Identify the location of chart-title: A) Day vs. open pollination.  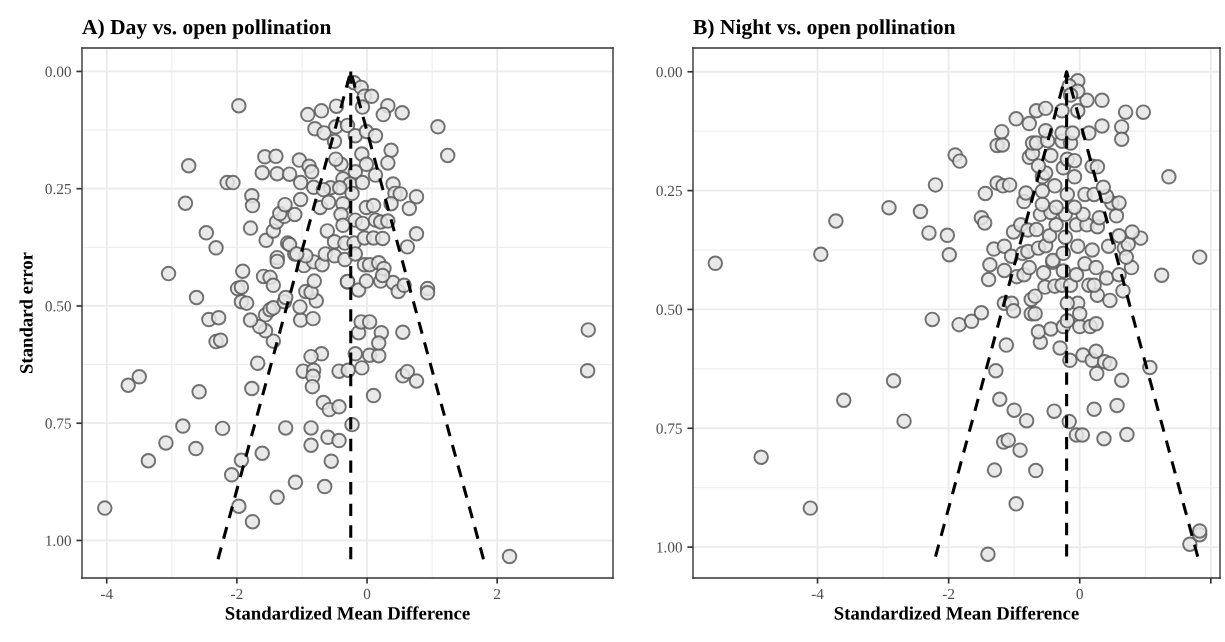
(207, 29).